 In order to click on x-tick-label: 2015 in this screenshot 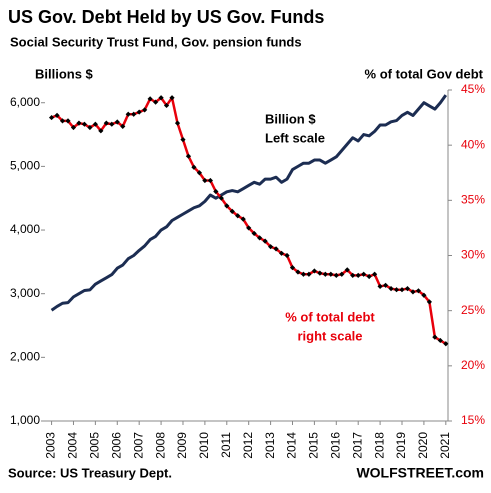, I will do `click(314, 445)`.